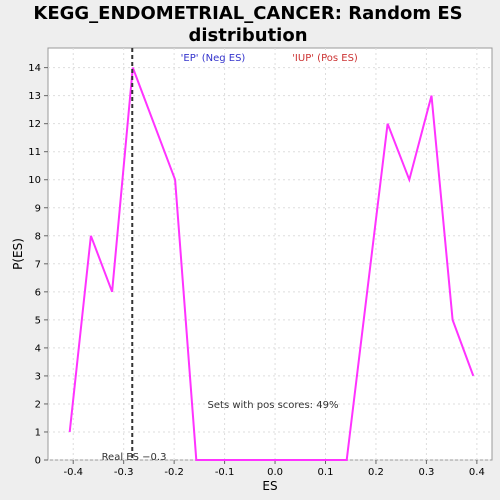  Describe the element at coordinates (18, 254) in the screenshot. I see `y-axis-title: P(ES)` at that location.